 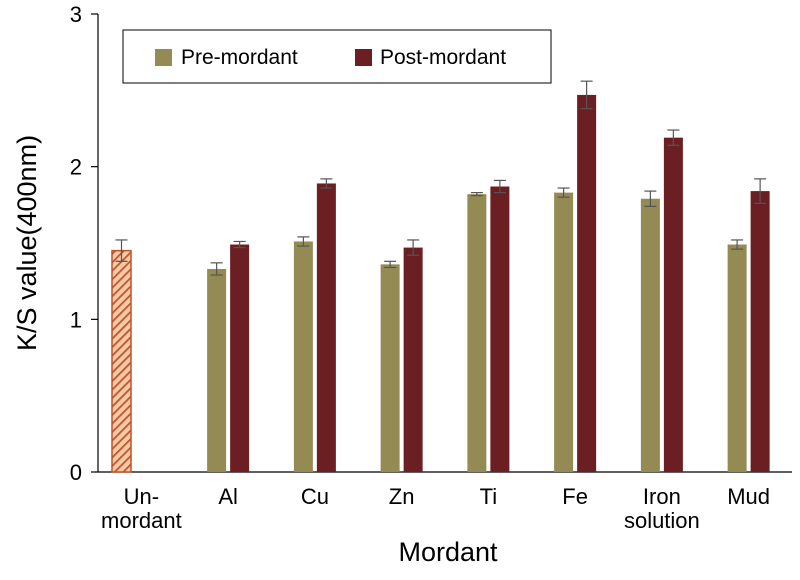 What do you see at coordinates (448, 552) in the screenshot?
I see `x-axis-title: Mordant` at bounding box center [448, 552].